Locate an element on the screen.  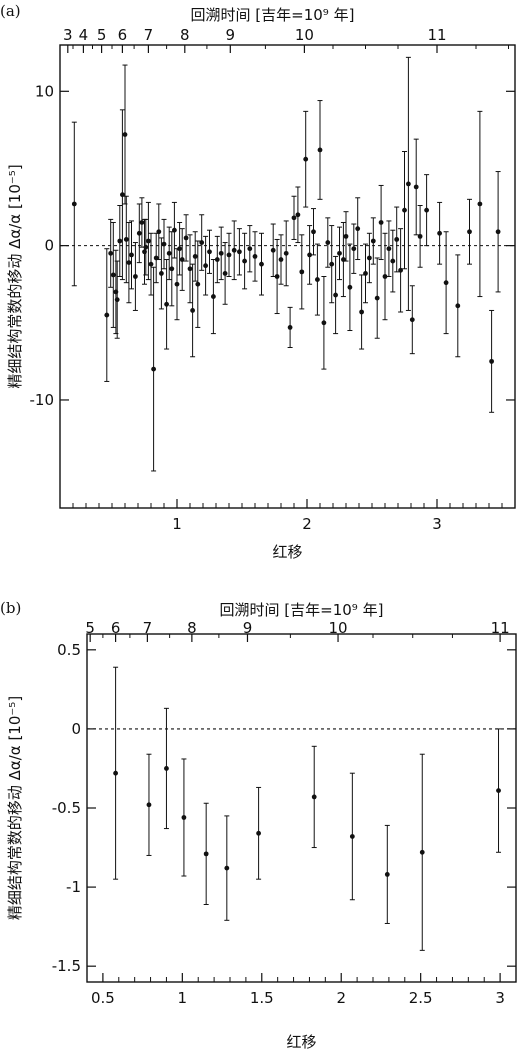
panel-label: (b) is located at coordinates (10, 608).